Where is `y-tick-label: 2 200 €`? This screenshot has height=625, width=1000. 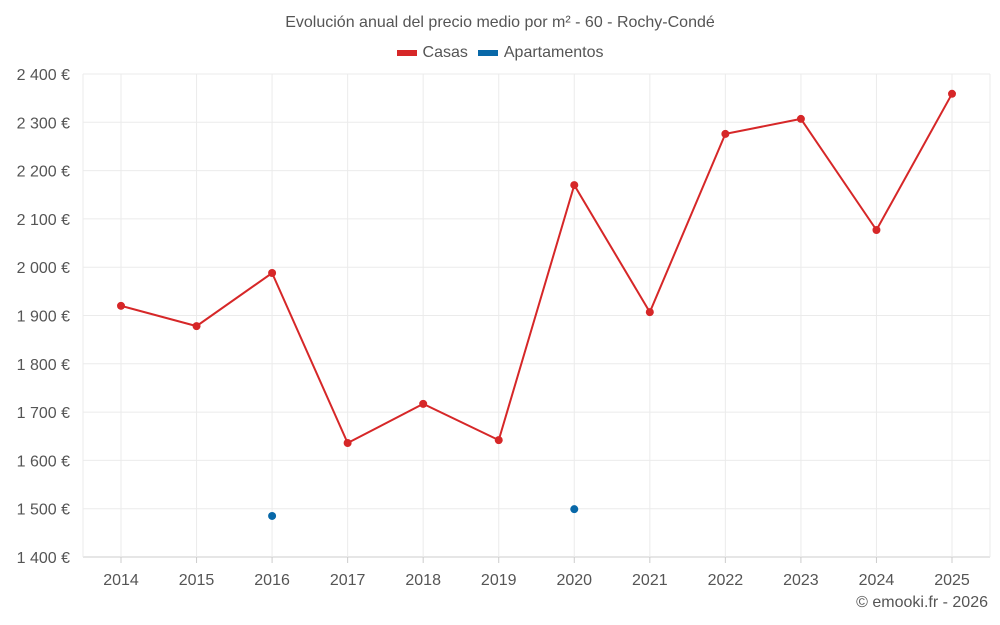
y-tick-label: 2 200 € is located at coordinates (43, 172).